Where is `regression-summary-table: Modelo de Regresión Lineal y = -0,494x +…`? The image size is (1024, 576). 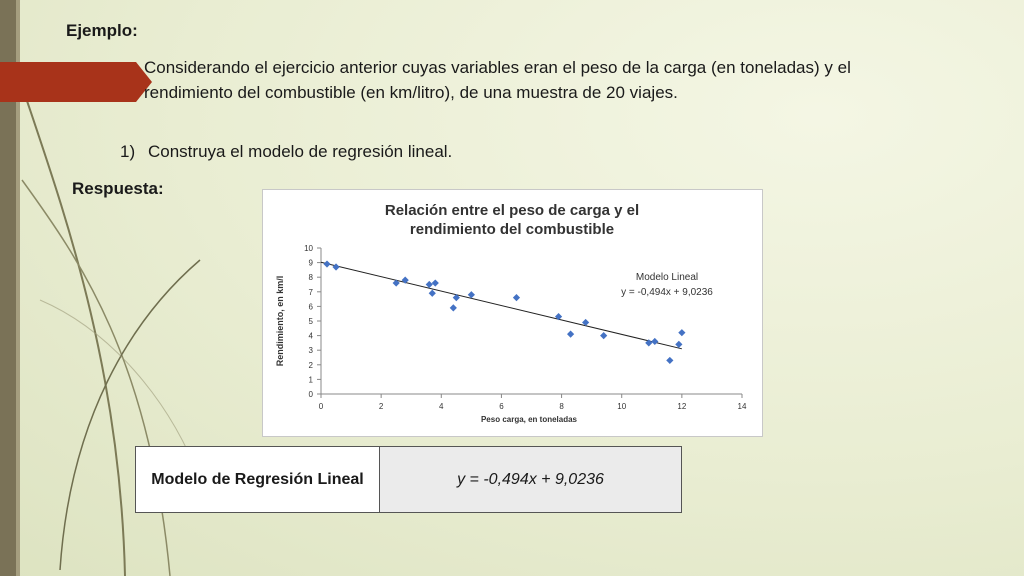
regression-summary-table: Modelo de Regresión Lineal y = -0,494x +… is located at coordinates (408, 479).